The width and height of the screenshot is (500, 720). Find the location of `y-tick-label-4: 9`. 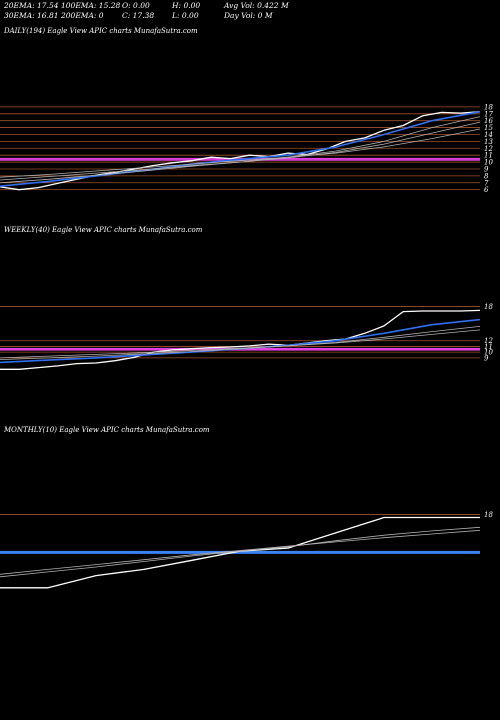

y-tick-label-4: 9 is located at coordinates (486, 358).